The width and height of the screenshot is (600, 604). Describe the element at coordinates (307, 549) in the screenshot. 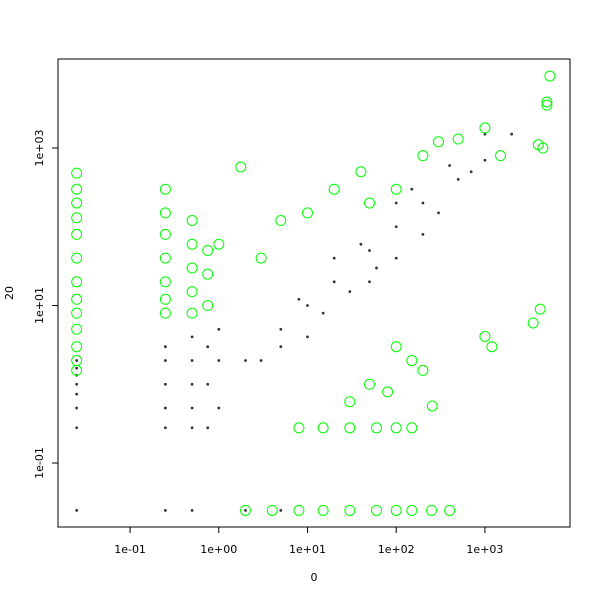

I see `x-tick-label: 1e+01` at that location.